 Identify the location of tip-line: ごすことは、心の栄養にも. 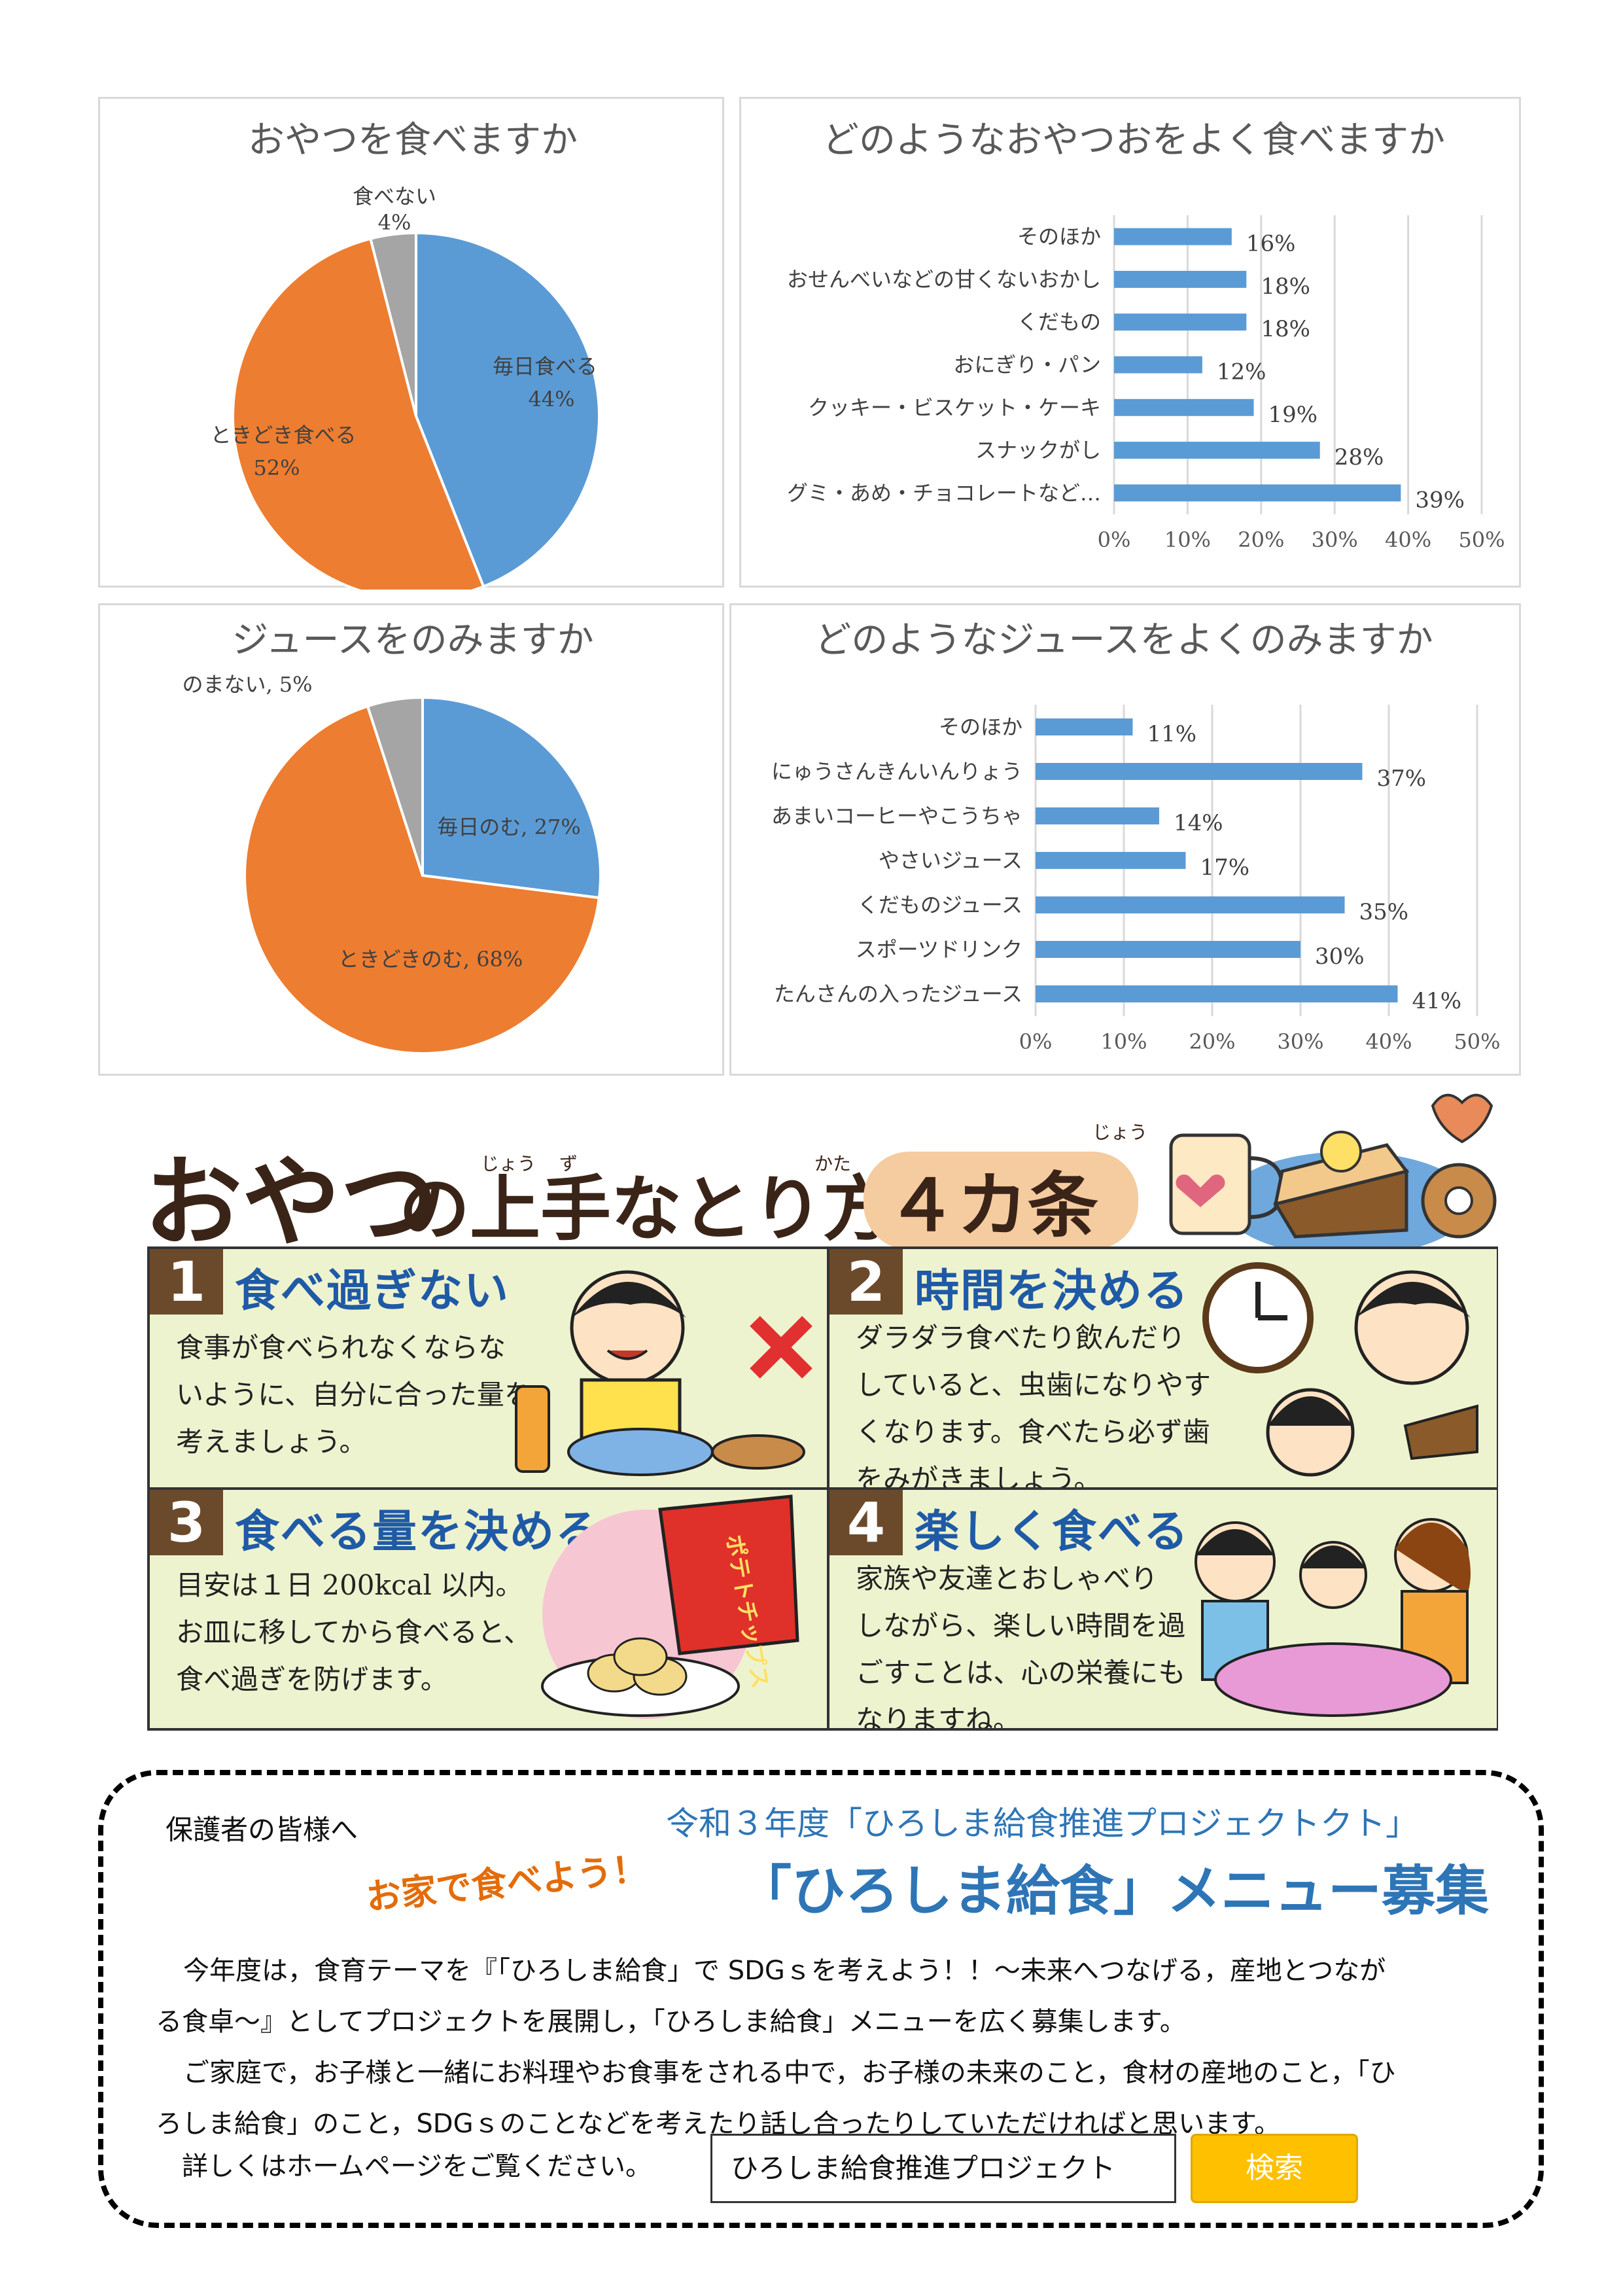
(1021, 1673).